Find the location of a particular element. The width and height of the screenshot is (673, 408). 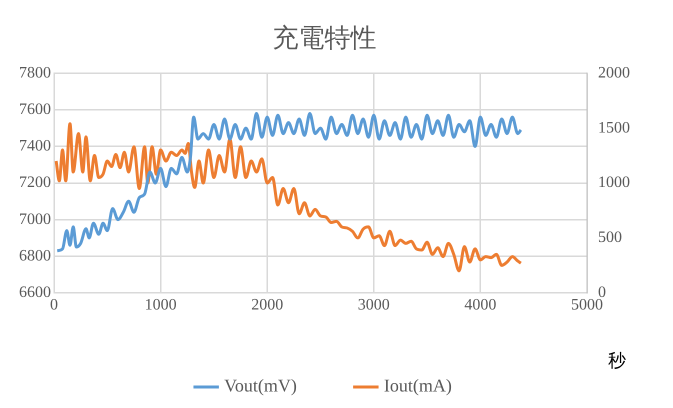

legend-label: Vout(mV) is located at coordinates (260, 386).